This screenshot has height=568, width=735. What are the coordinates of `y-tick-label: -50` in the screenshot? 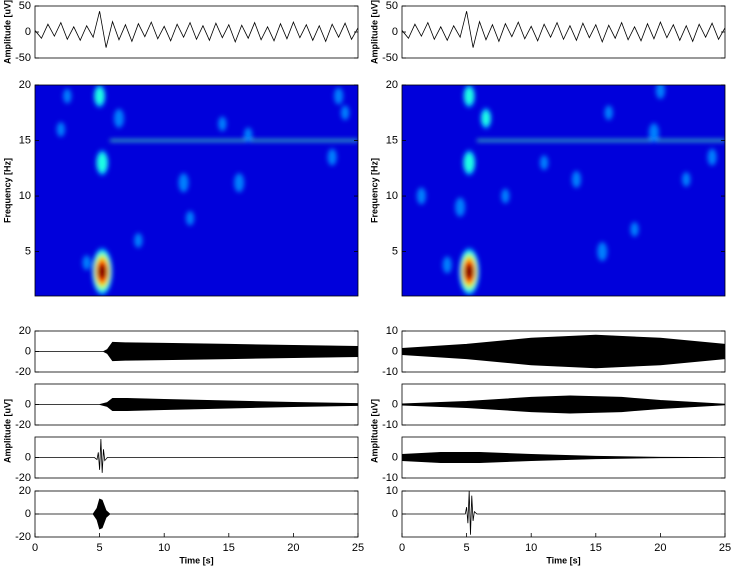 It's located at (390, 58).